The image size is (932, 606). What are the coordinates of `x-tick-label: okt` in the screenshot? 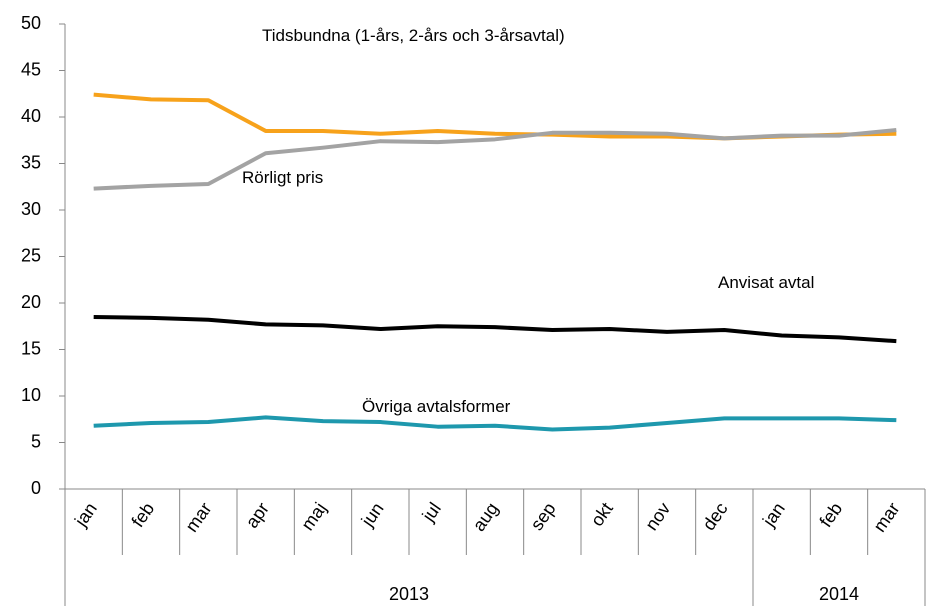 It's located at (602, 514).